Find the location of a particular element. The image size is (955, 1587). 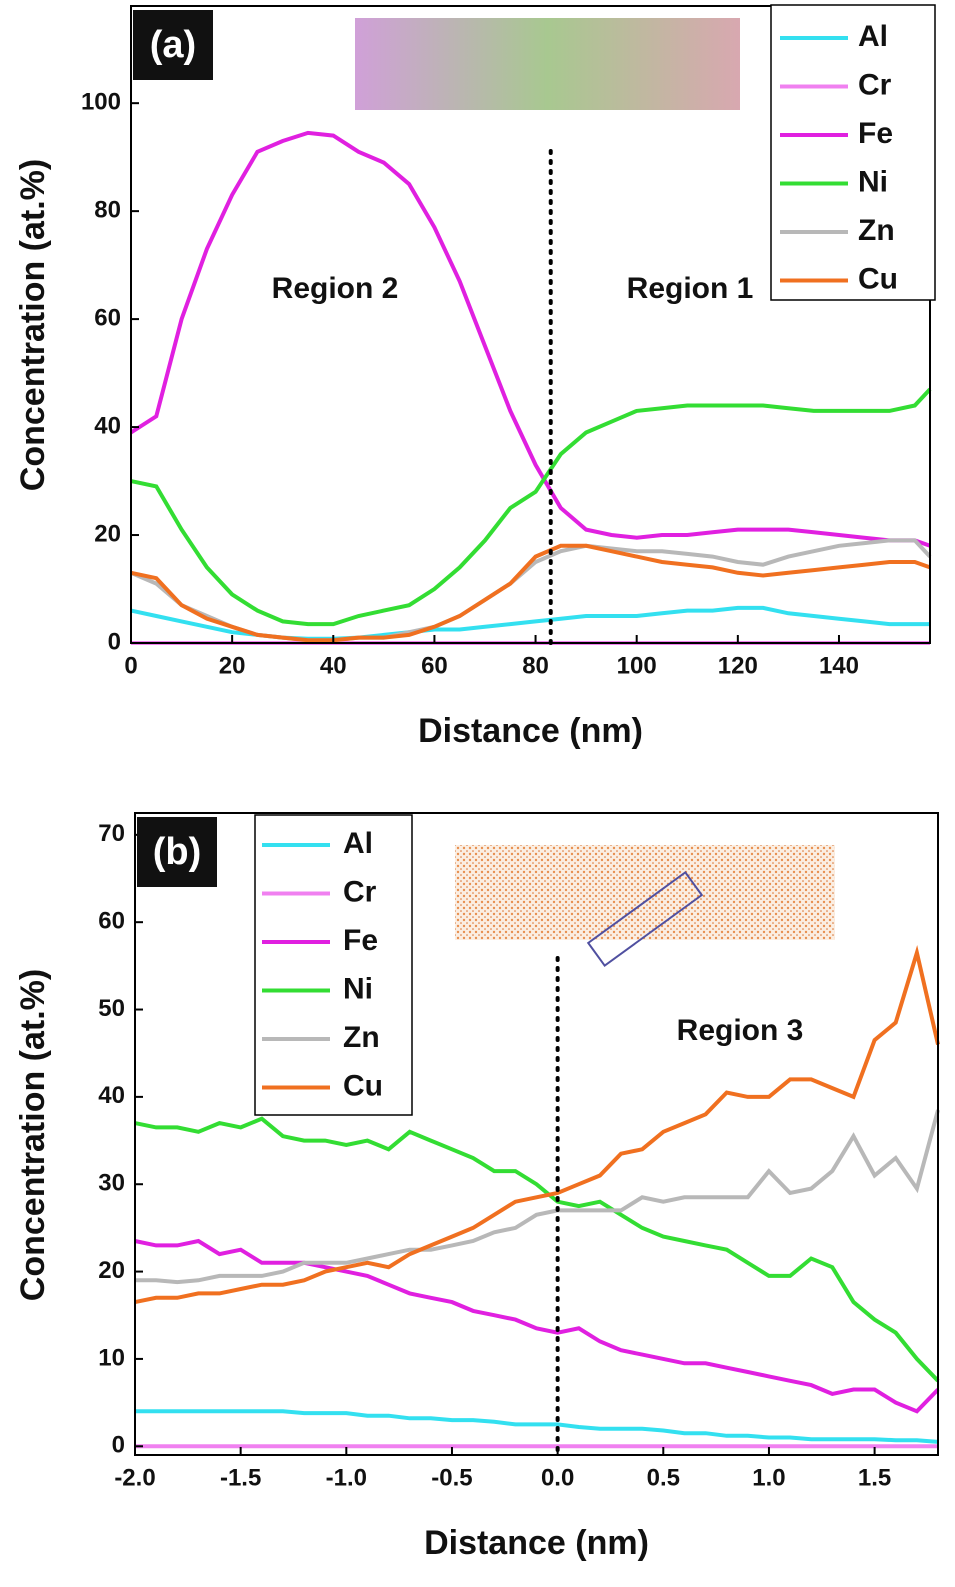

x-tick-label: 1.0 is located at coordinates (768, 1477).